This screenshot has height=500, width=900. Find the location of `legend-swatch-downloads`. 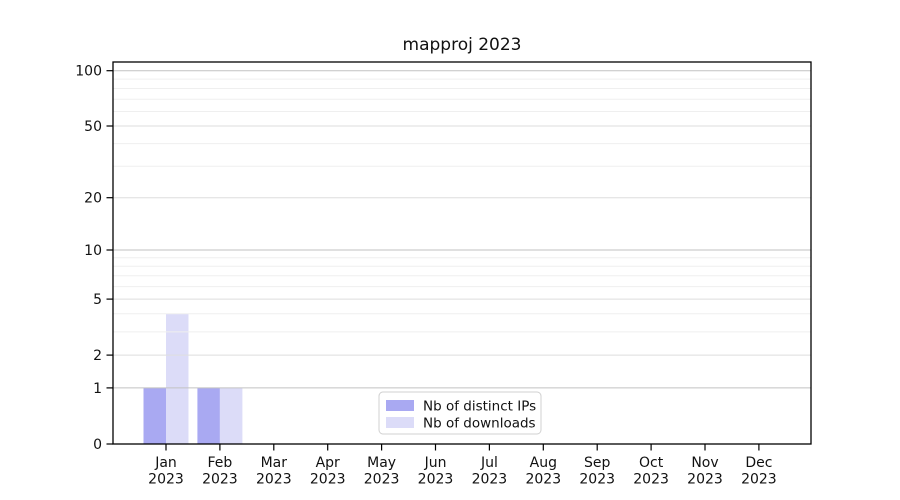

legend-swatch-downloads is located at coordinates (400, 422).